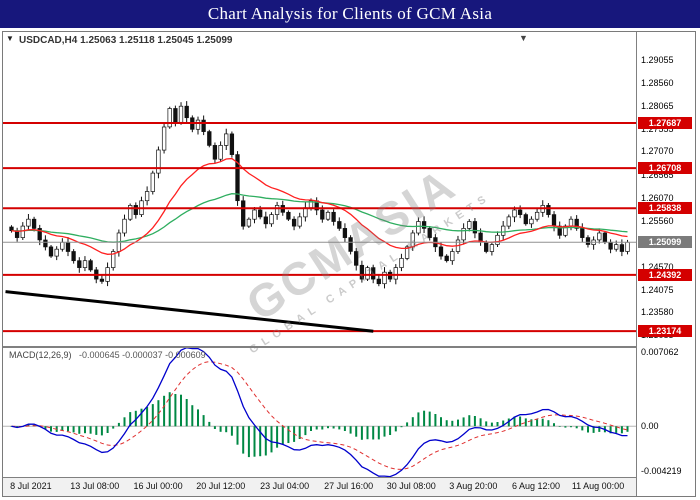 The height and width of the screenshot is (500, 700). What do you see at coordinates (95, 486) in the screenshot?
I see `time-tick-label: 13 Jul 08:00` at bounding box center [95, 486].